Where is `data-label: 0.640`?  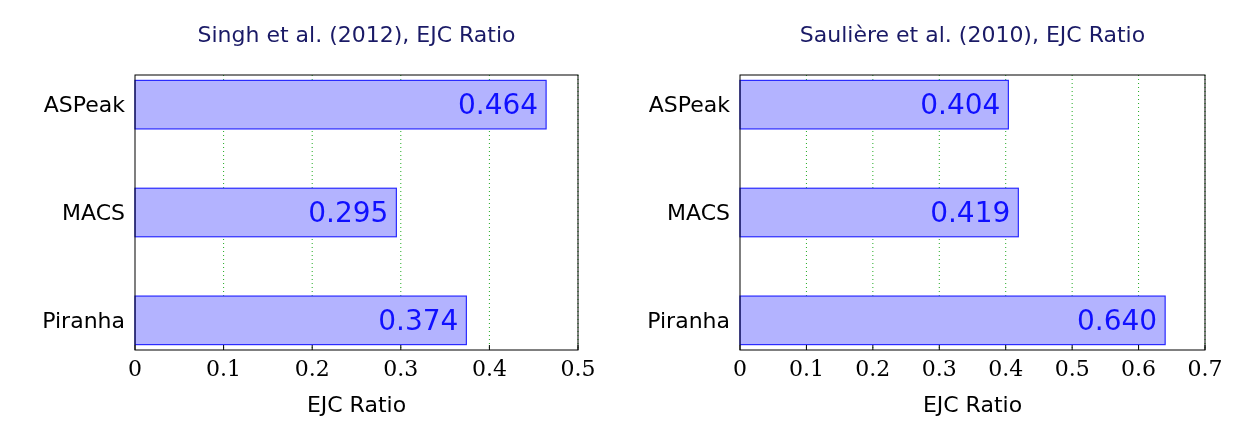 data-label: 0.640 is located at coordinates (1117, 320).